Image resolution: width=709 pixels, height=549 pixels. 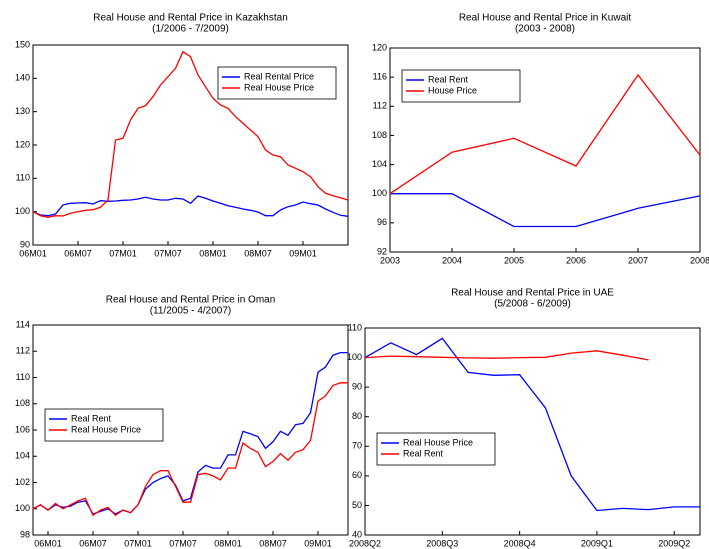 I want to click on chart-subtitle: (5/2008 - 6/2009), so click(x=532, y=304).